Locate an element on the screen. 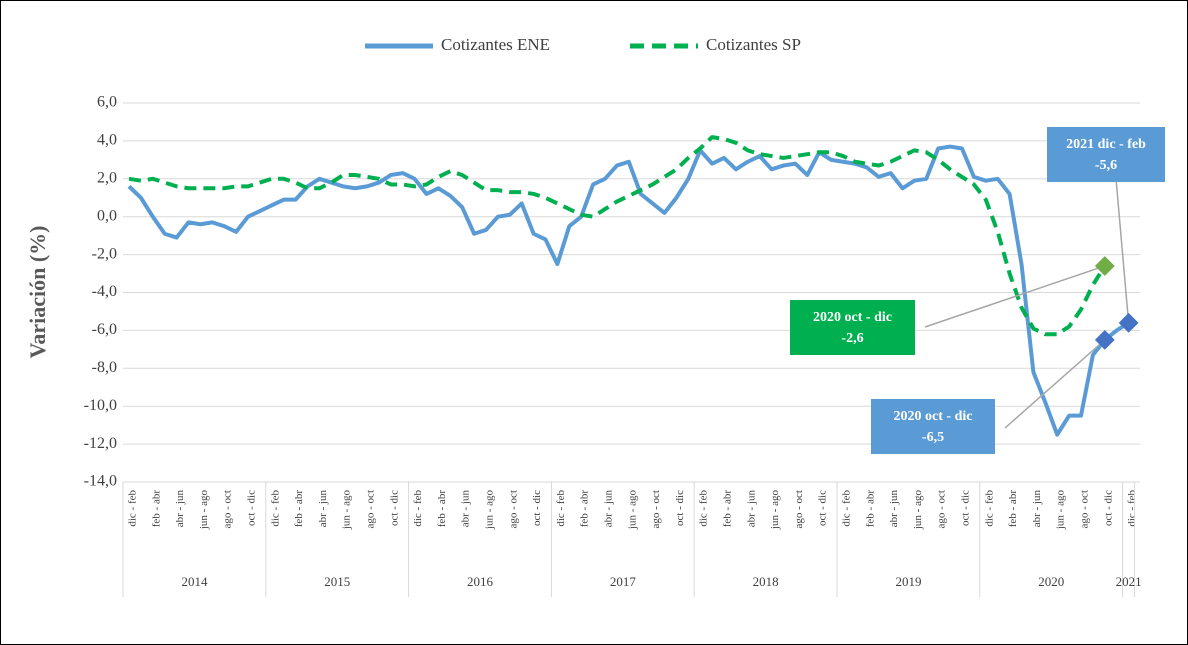  x-group-label: 2018 is located at coordinates (766, 581).